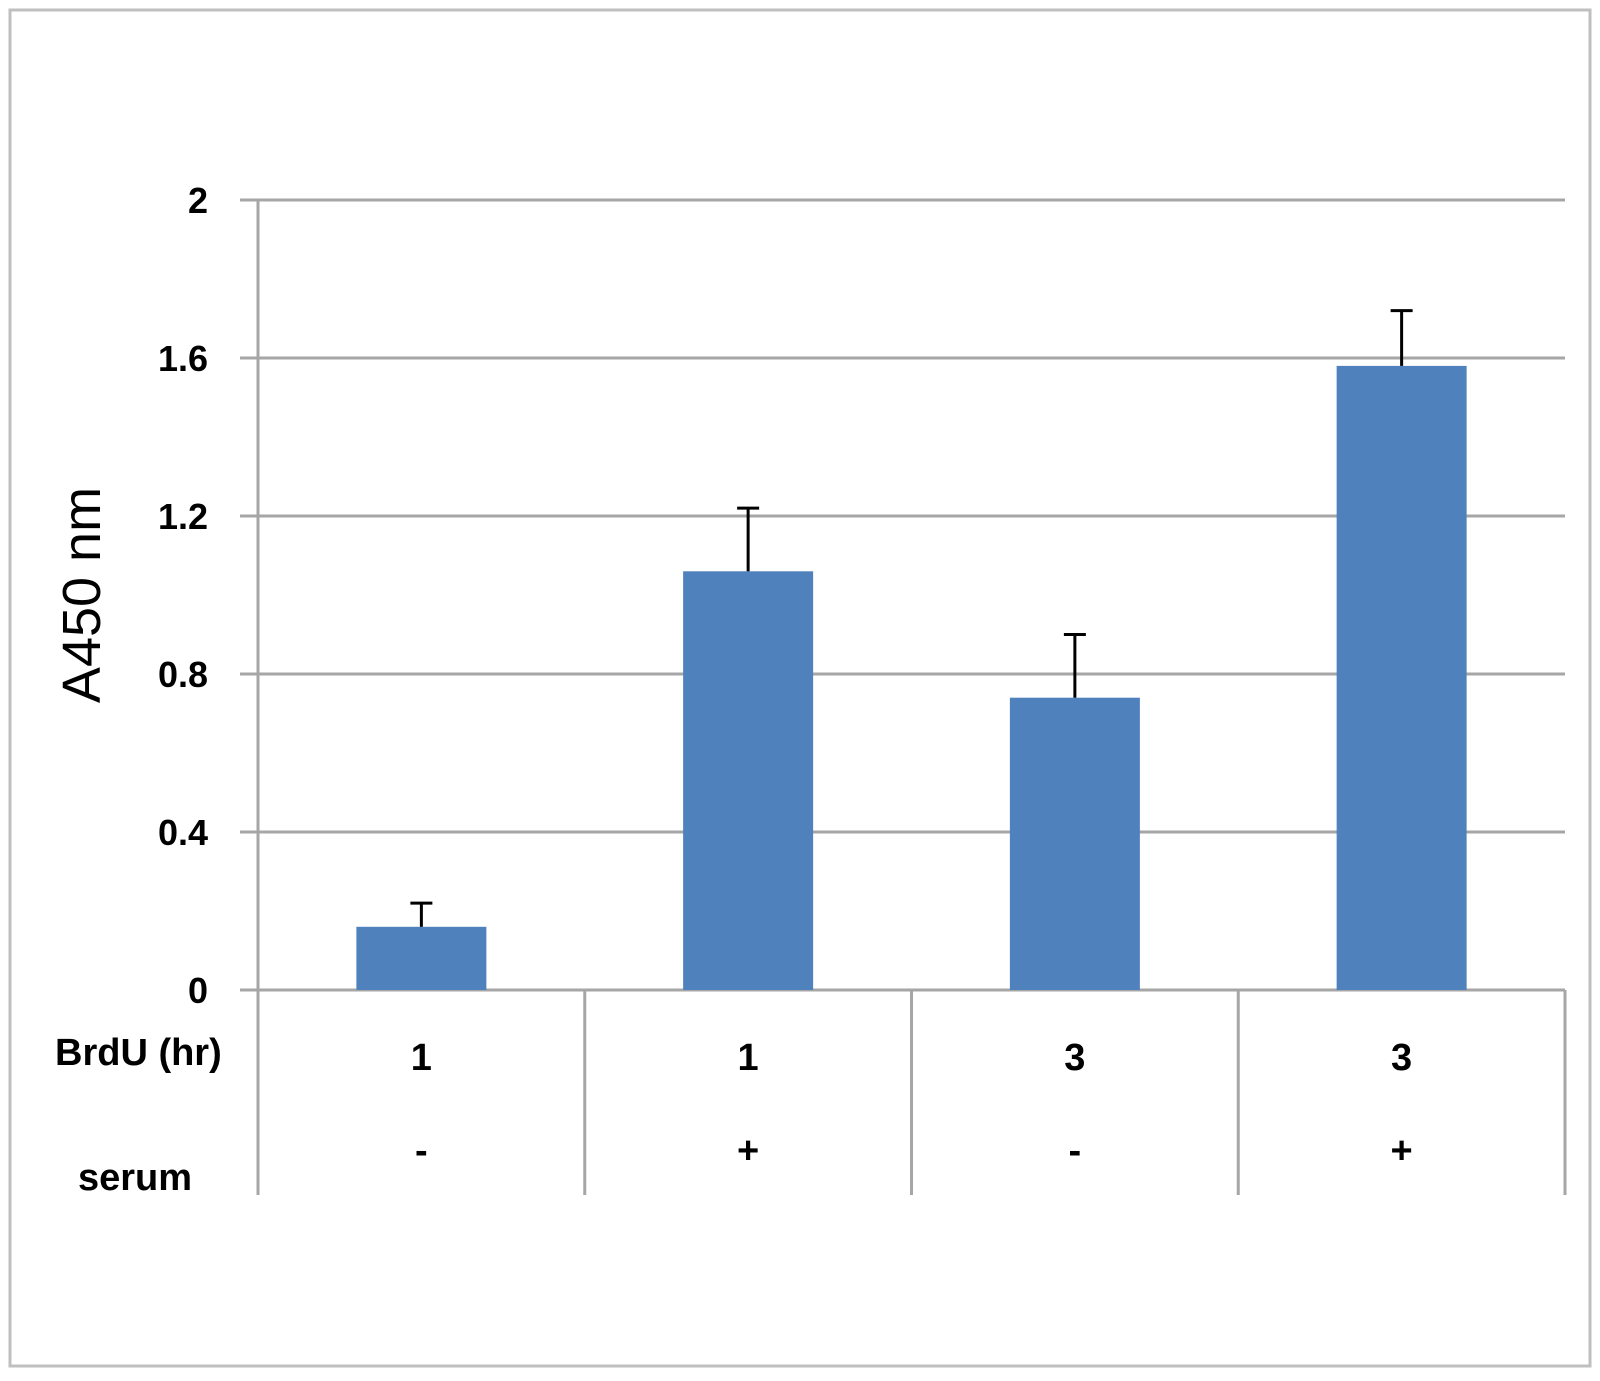  What do you see at coordinates (135, 1178) in the screenshot?
I see `row-label-serum: serum` at bounding box center [135, 1178].